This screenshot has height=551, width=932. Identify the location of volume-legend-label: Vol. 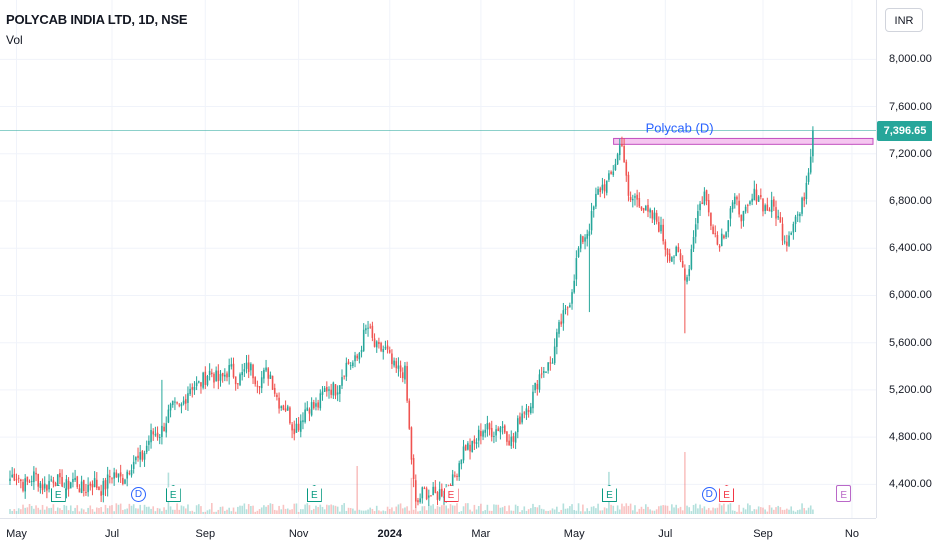
(14, 40).